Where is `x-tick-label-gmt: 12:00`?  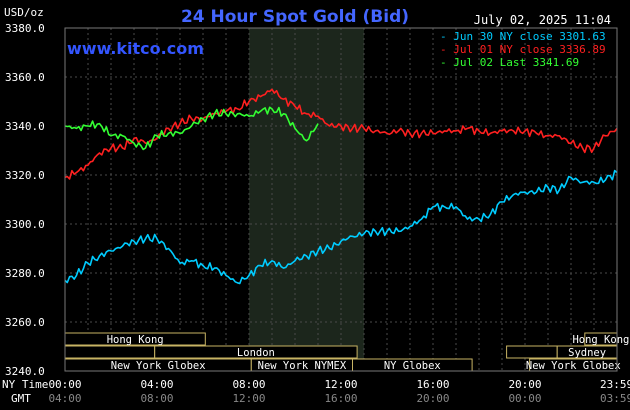 x-tick-label-gmt: 12:00 is located at coordinates (248, 398).